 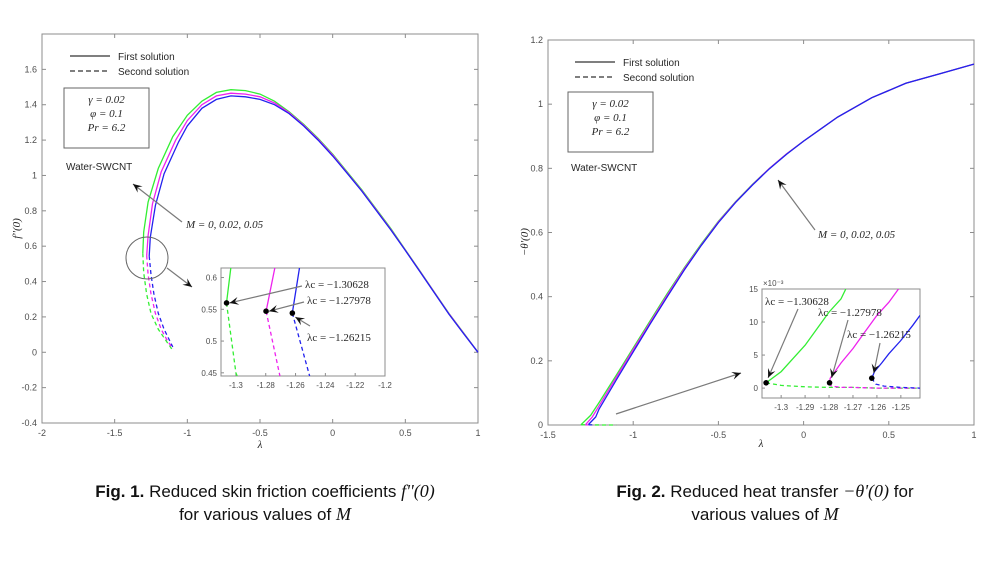 I want to click on fig2-ytick-label: 0, so click(x=540, y=425).